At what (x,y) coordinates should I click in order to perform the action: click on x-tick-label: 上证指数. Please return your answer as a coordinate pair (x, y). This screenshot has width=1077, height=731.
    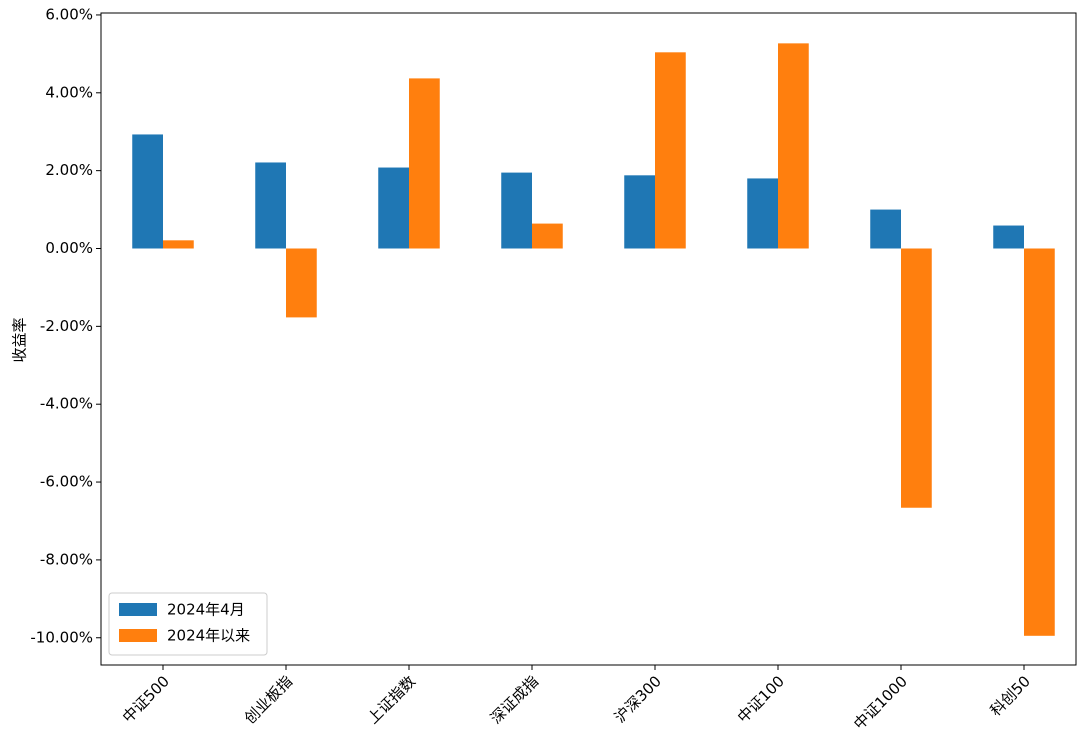
    Looking at the image, I should click on (391, 699).